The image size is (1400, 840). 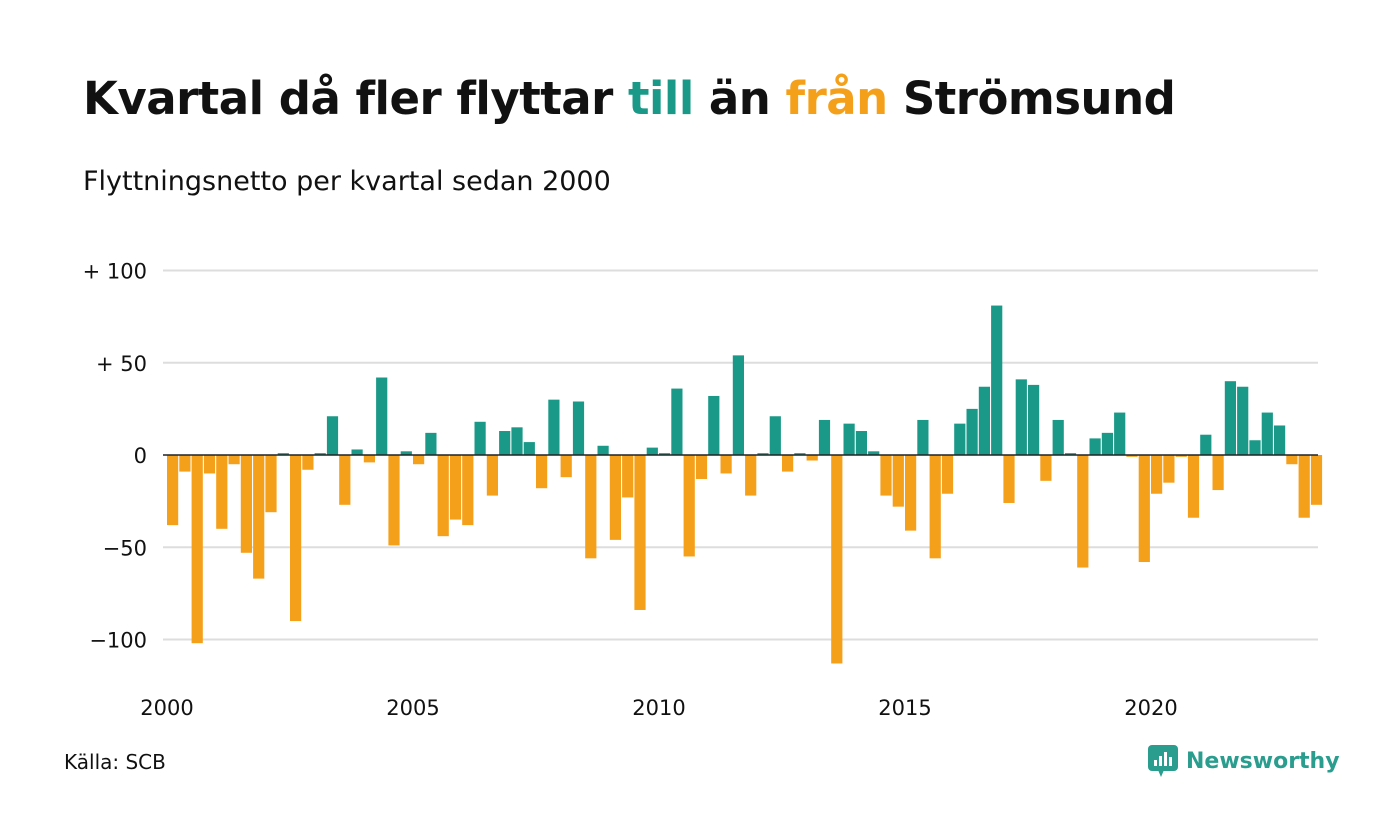 I want to click on title-part-1: Kvartal då fler flyttar, so click(x=355, y=98).